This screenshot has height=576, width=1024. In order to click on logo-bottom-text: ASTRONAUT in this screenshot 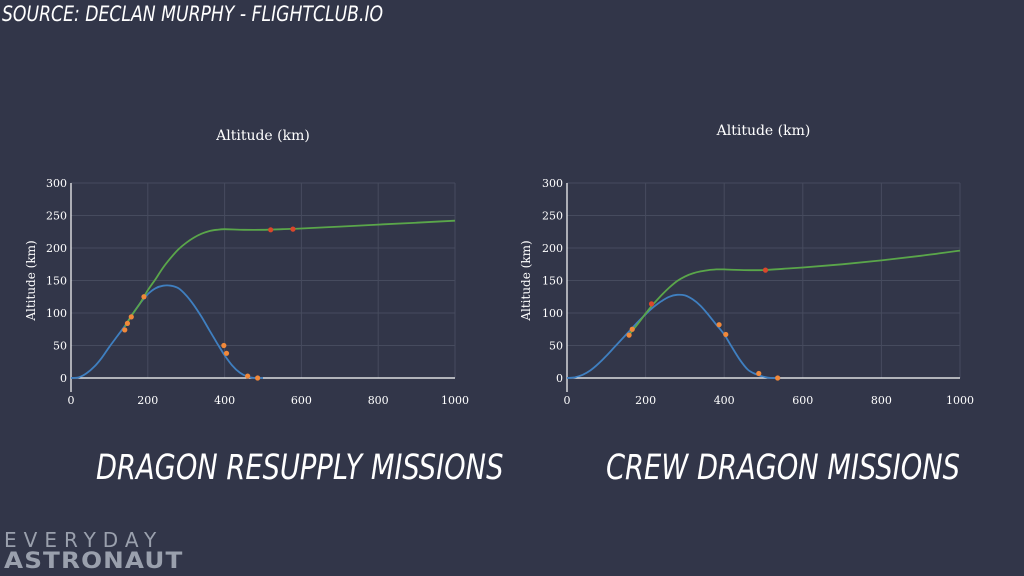, I will do `click(94, 561)`.